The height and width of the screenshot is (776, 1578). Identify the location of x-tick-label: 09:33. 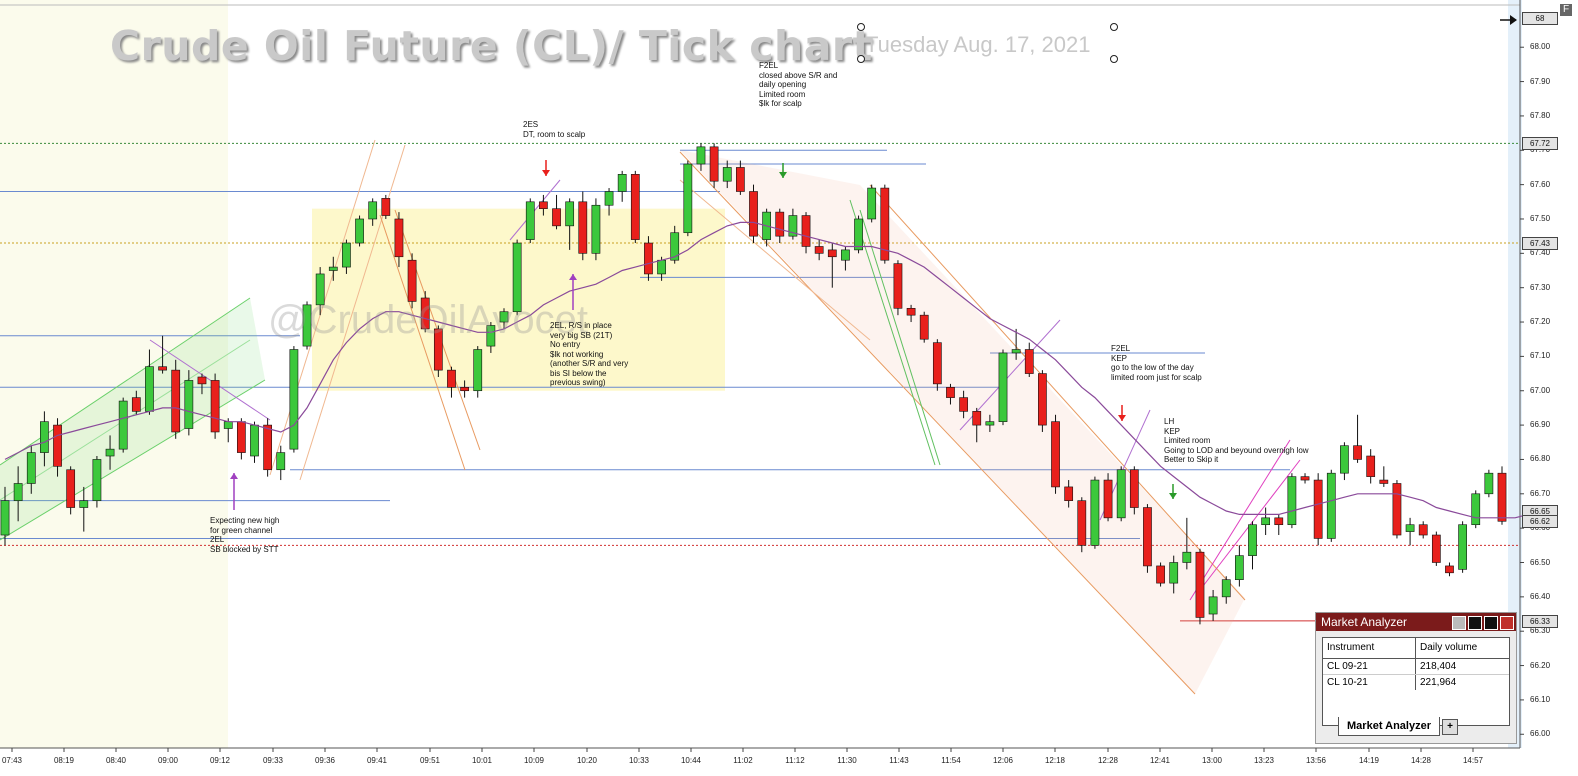
(273, 760).